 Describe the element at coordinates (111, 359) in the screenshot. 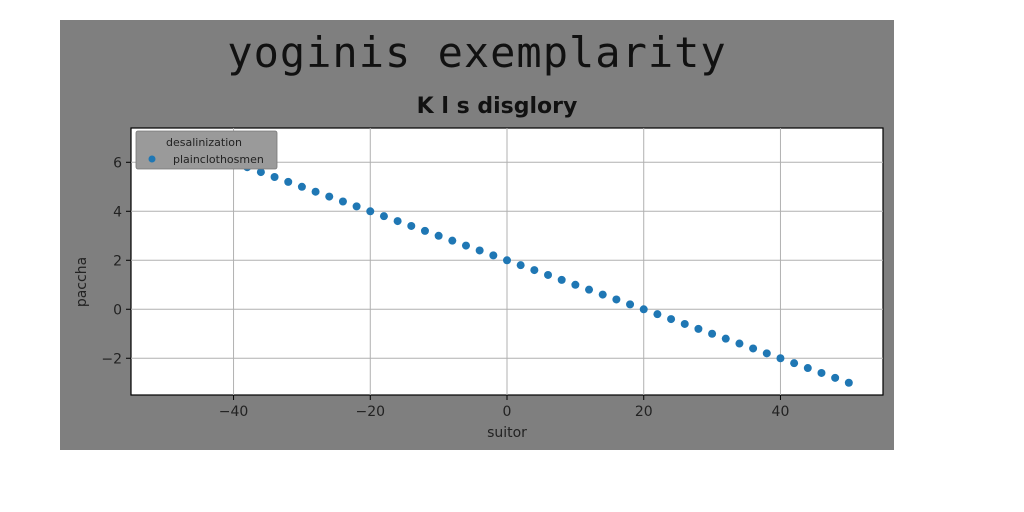

I see `y-tick-label: −2` at that location.